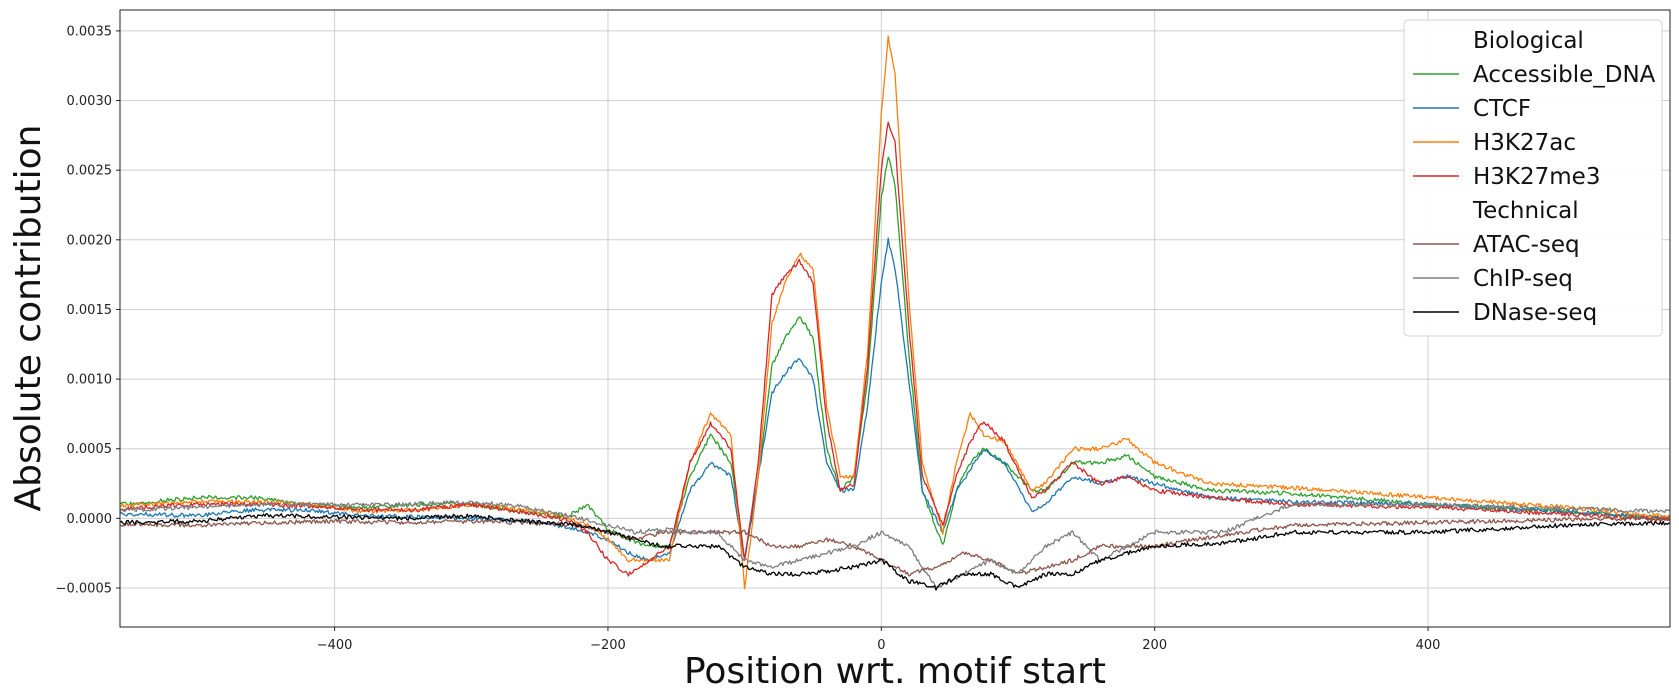  What do you see at coordinates (335, 645) in the screenshot?
I see `x-tick-label: −400` at bounding box center [335, 645].